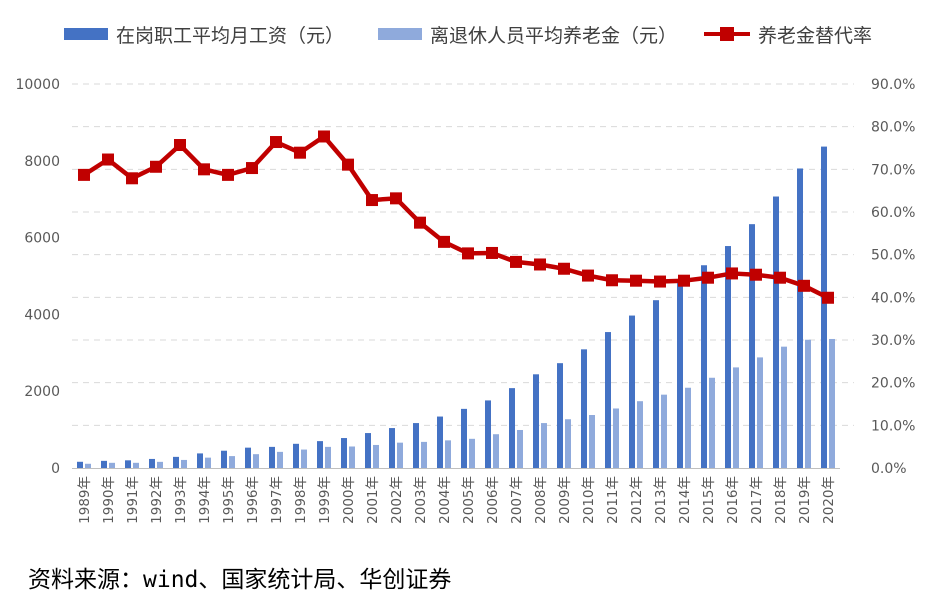  I want to click on y-left-tick-label: 4000, so click(42, 315).